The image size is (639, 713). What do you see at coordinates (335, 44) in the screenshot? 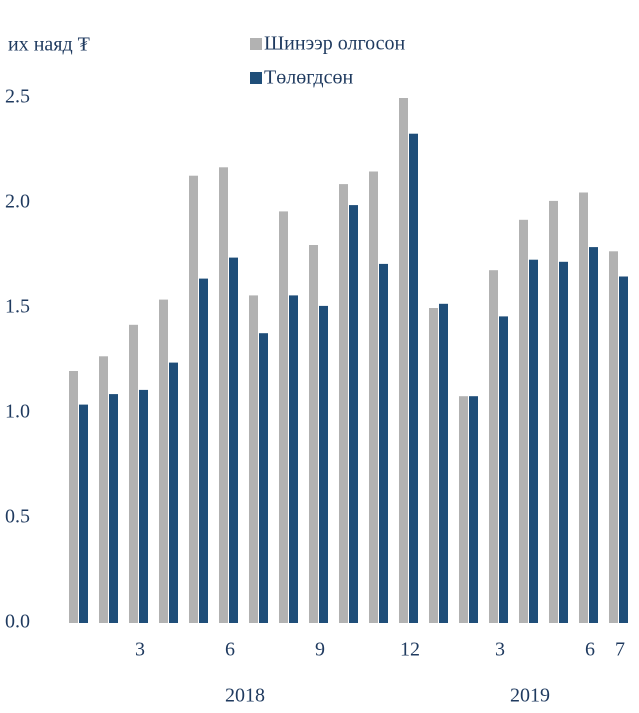
I see `legend-label: Шинээр олгосон` at bounding box center [335, 44].